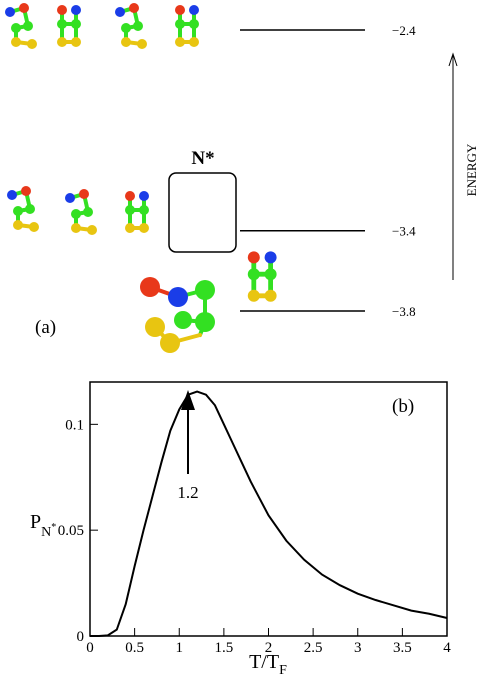 This screenshot has width=480, height=680. I want to click on x-tick-label: 3, so click(358, 648).